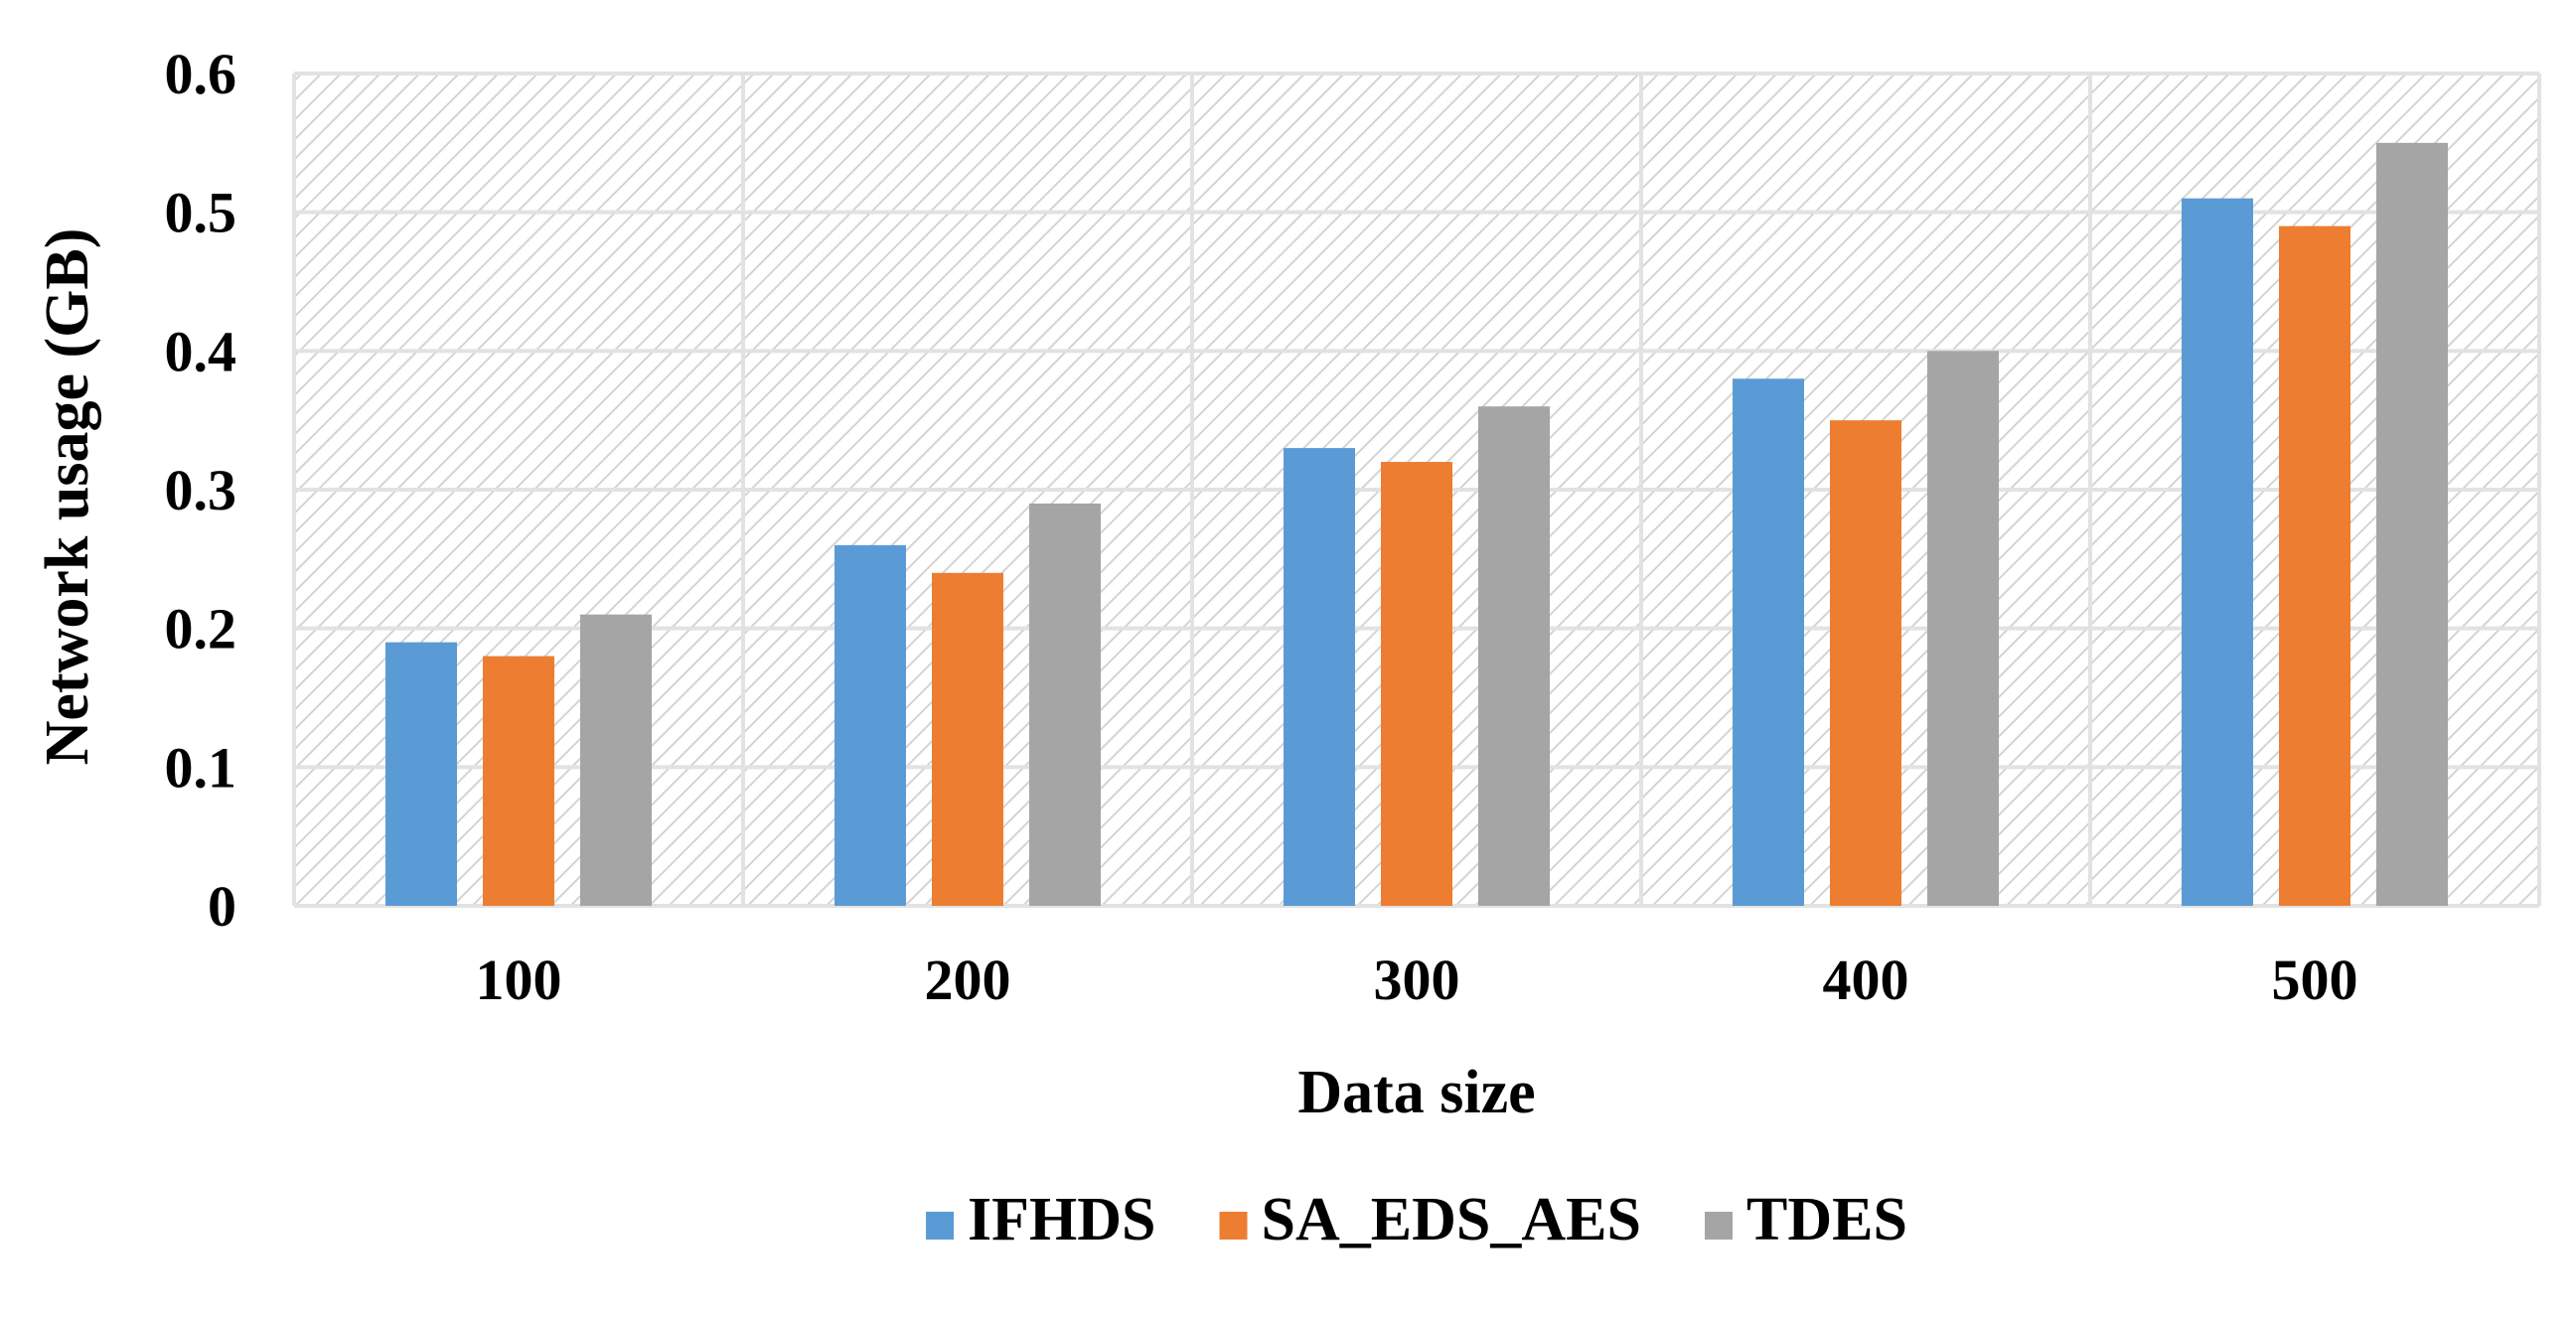 The height and width of the screenshot is (1319, 2576). Describe the element at coordinates (1866, 980) in the screenshot. I see `x-tick-label-400: 400` at that location.